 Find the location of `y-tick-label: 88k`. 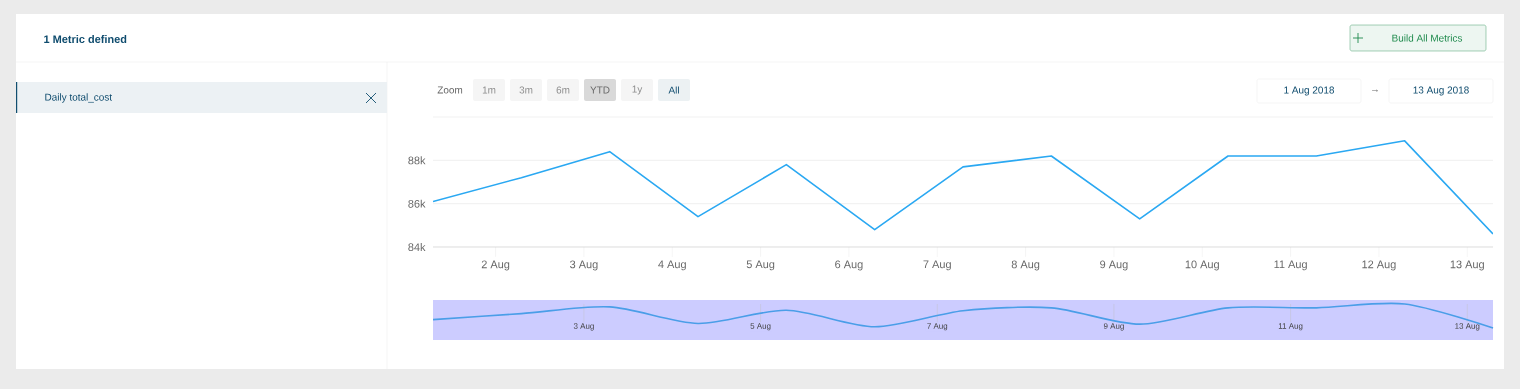

y-tick-label: 88k is located at coordinates (417, 160).